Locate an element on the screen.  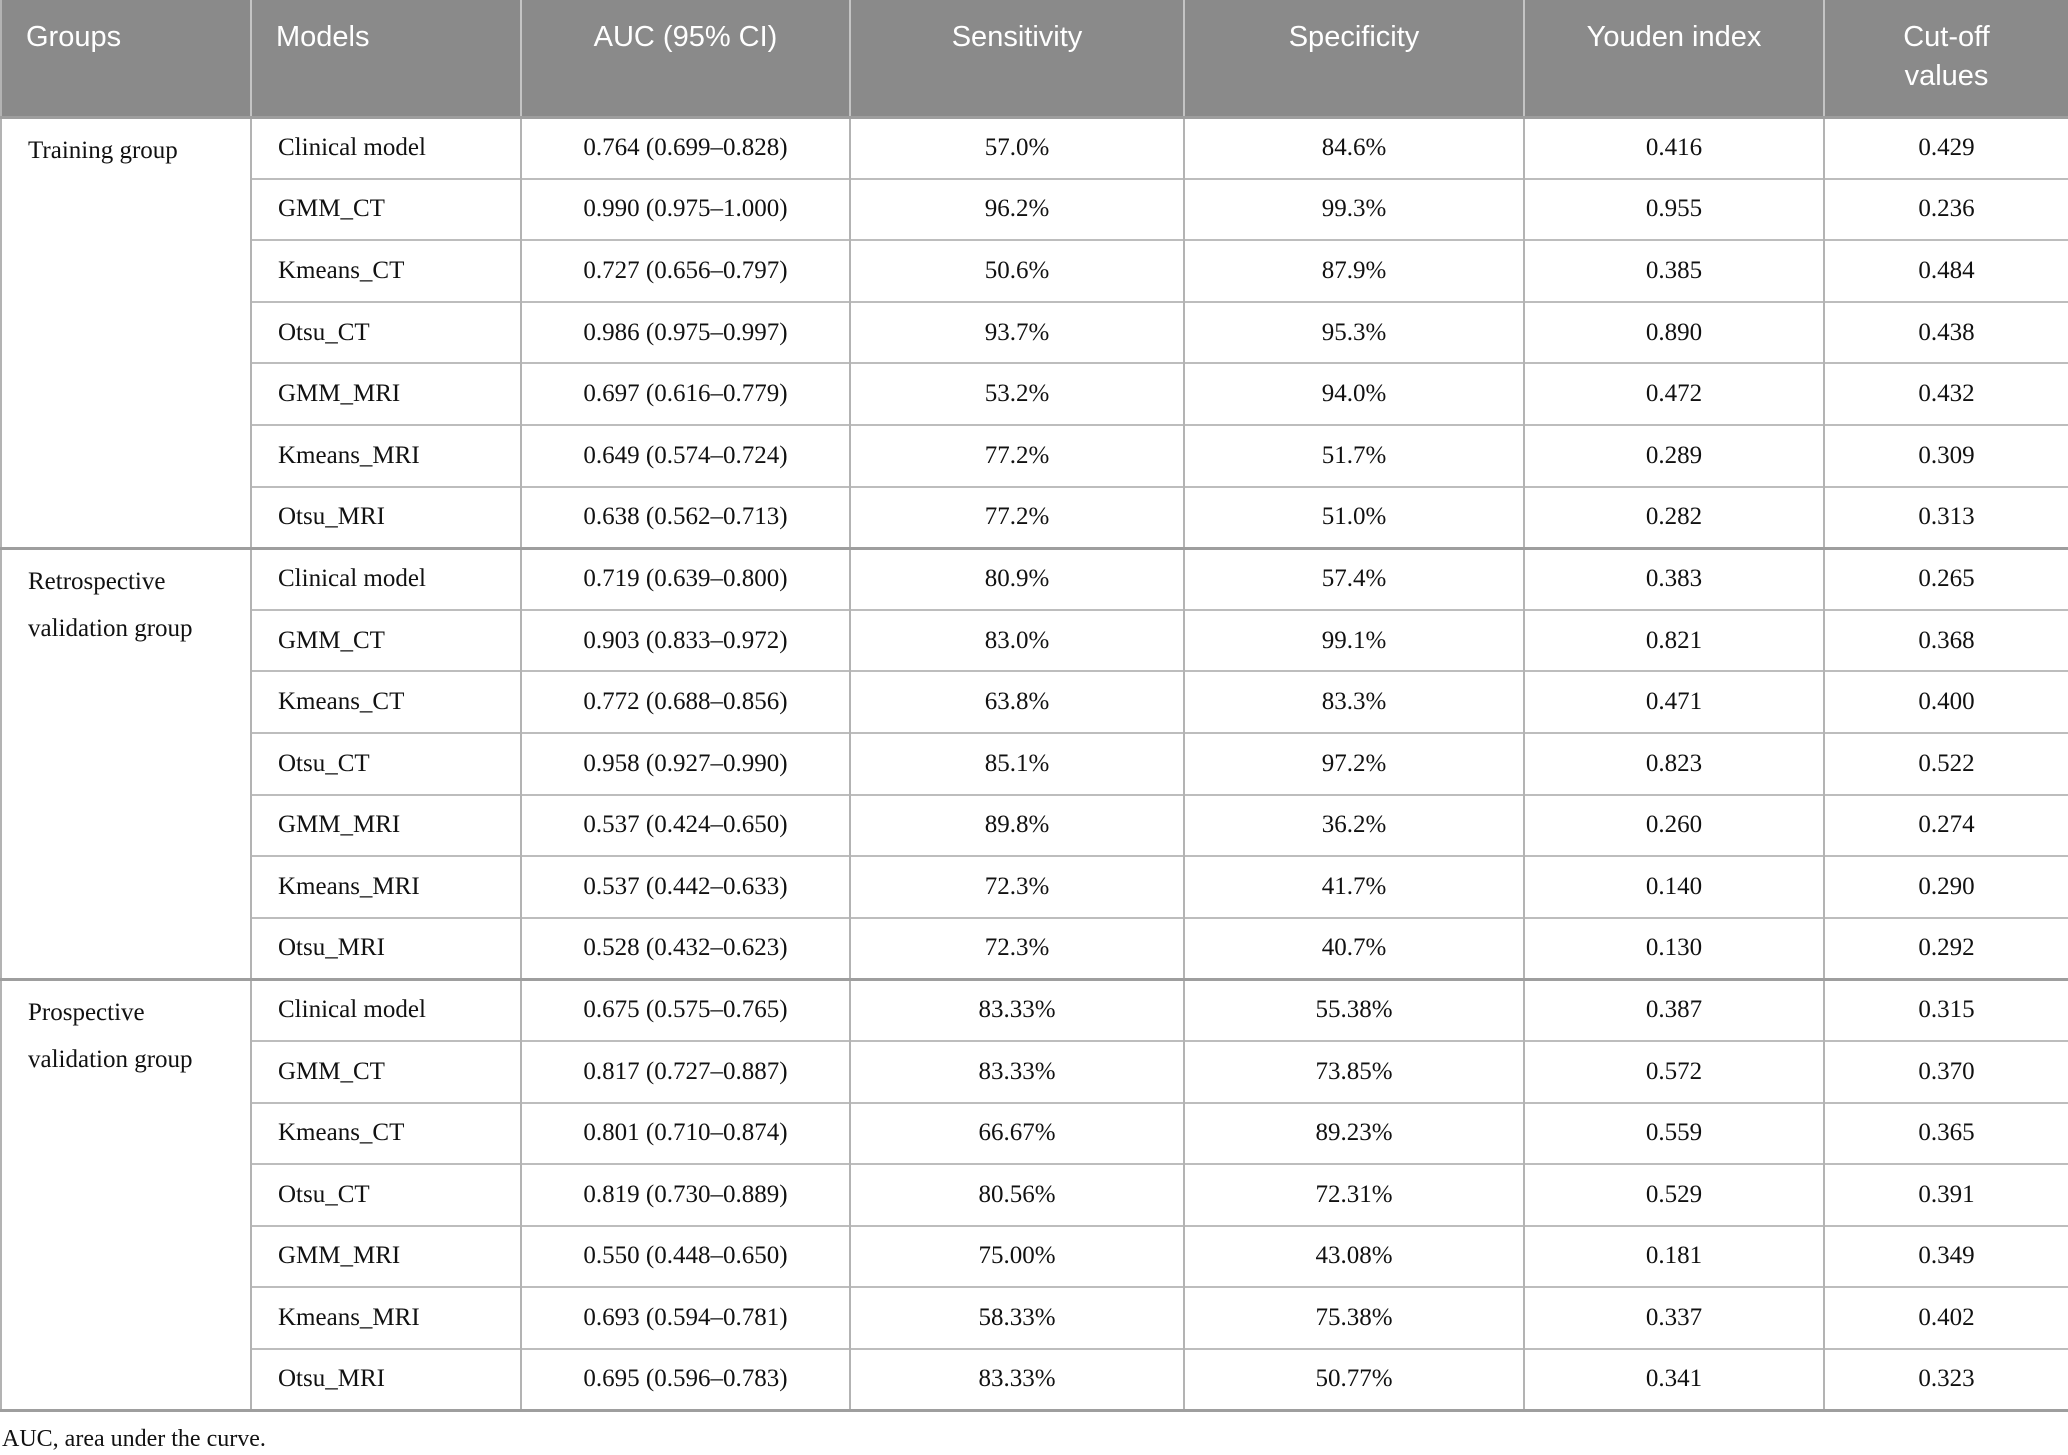
col-header-sensitivity: Sensitivity is located at coordinates (1017, 58).